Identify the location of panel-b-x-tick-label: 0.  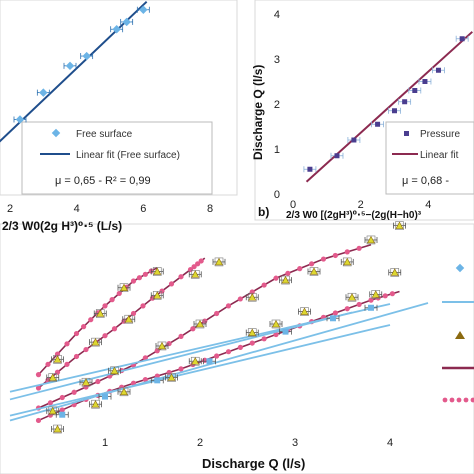
(293, 205).